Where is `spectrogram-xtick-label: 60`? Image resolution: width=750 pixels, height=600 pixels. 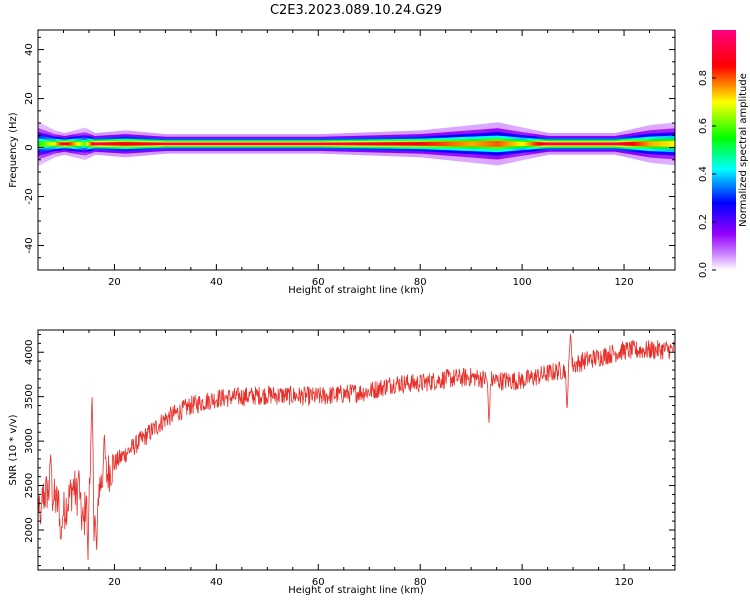
spectrogram-xtick-label: 60 is located at coordinates (318, 282).